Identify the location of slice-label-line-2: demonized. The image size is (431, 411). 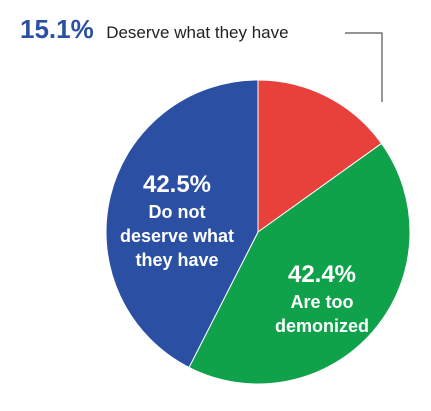
(322, 326).